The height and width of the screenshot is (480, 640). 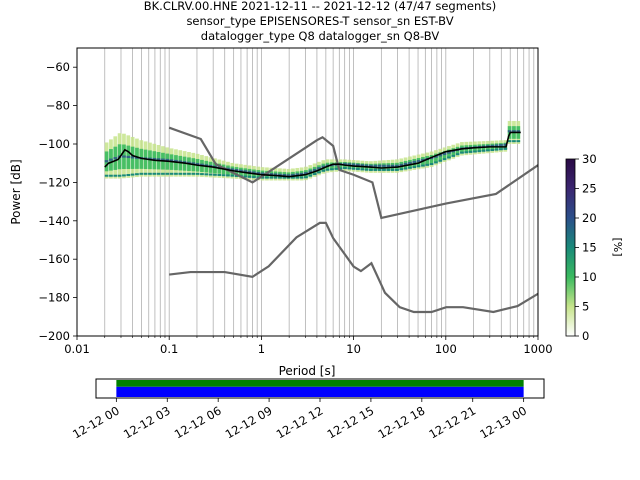 I want to click on y-tick-label: −80, so click(x=58, y=106).